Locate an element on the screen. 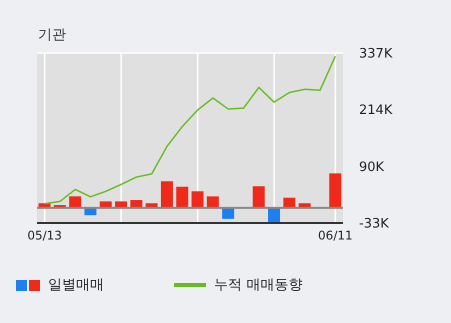 Image resolution: width=451 pixels, height=323 pixels. y-tick-label: 90K is located at coordinates (372, 168).